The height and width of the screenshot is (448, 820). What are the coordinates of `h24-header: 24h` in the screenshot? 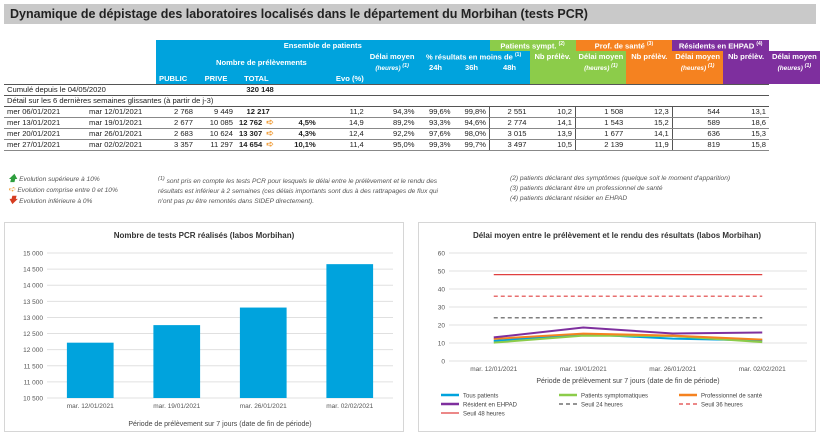 It's located at (435, 67).